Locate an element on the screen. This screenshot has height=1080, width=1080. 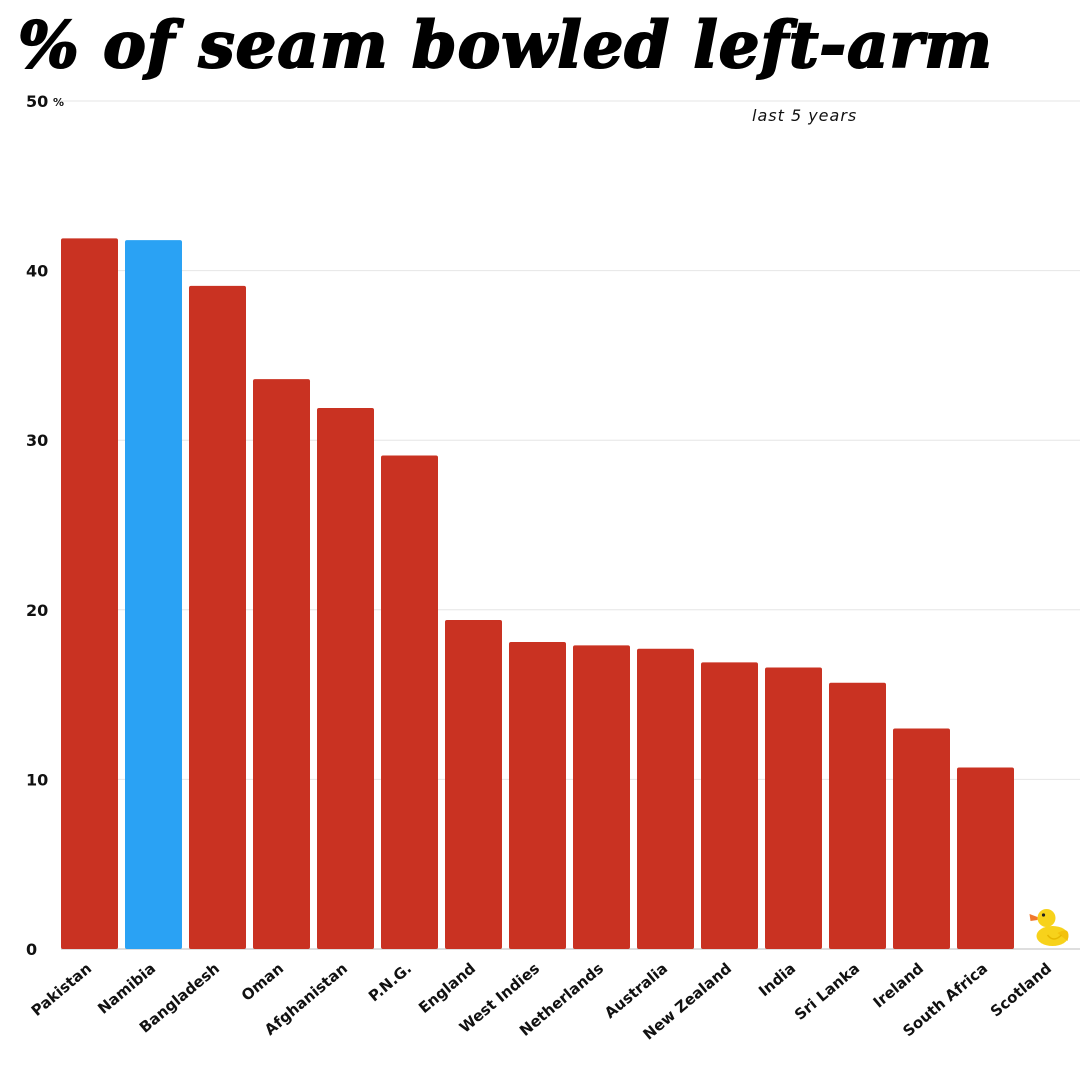
rubber-duck-icon is located at coordinates (1049, 927).